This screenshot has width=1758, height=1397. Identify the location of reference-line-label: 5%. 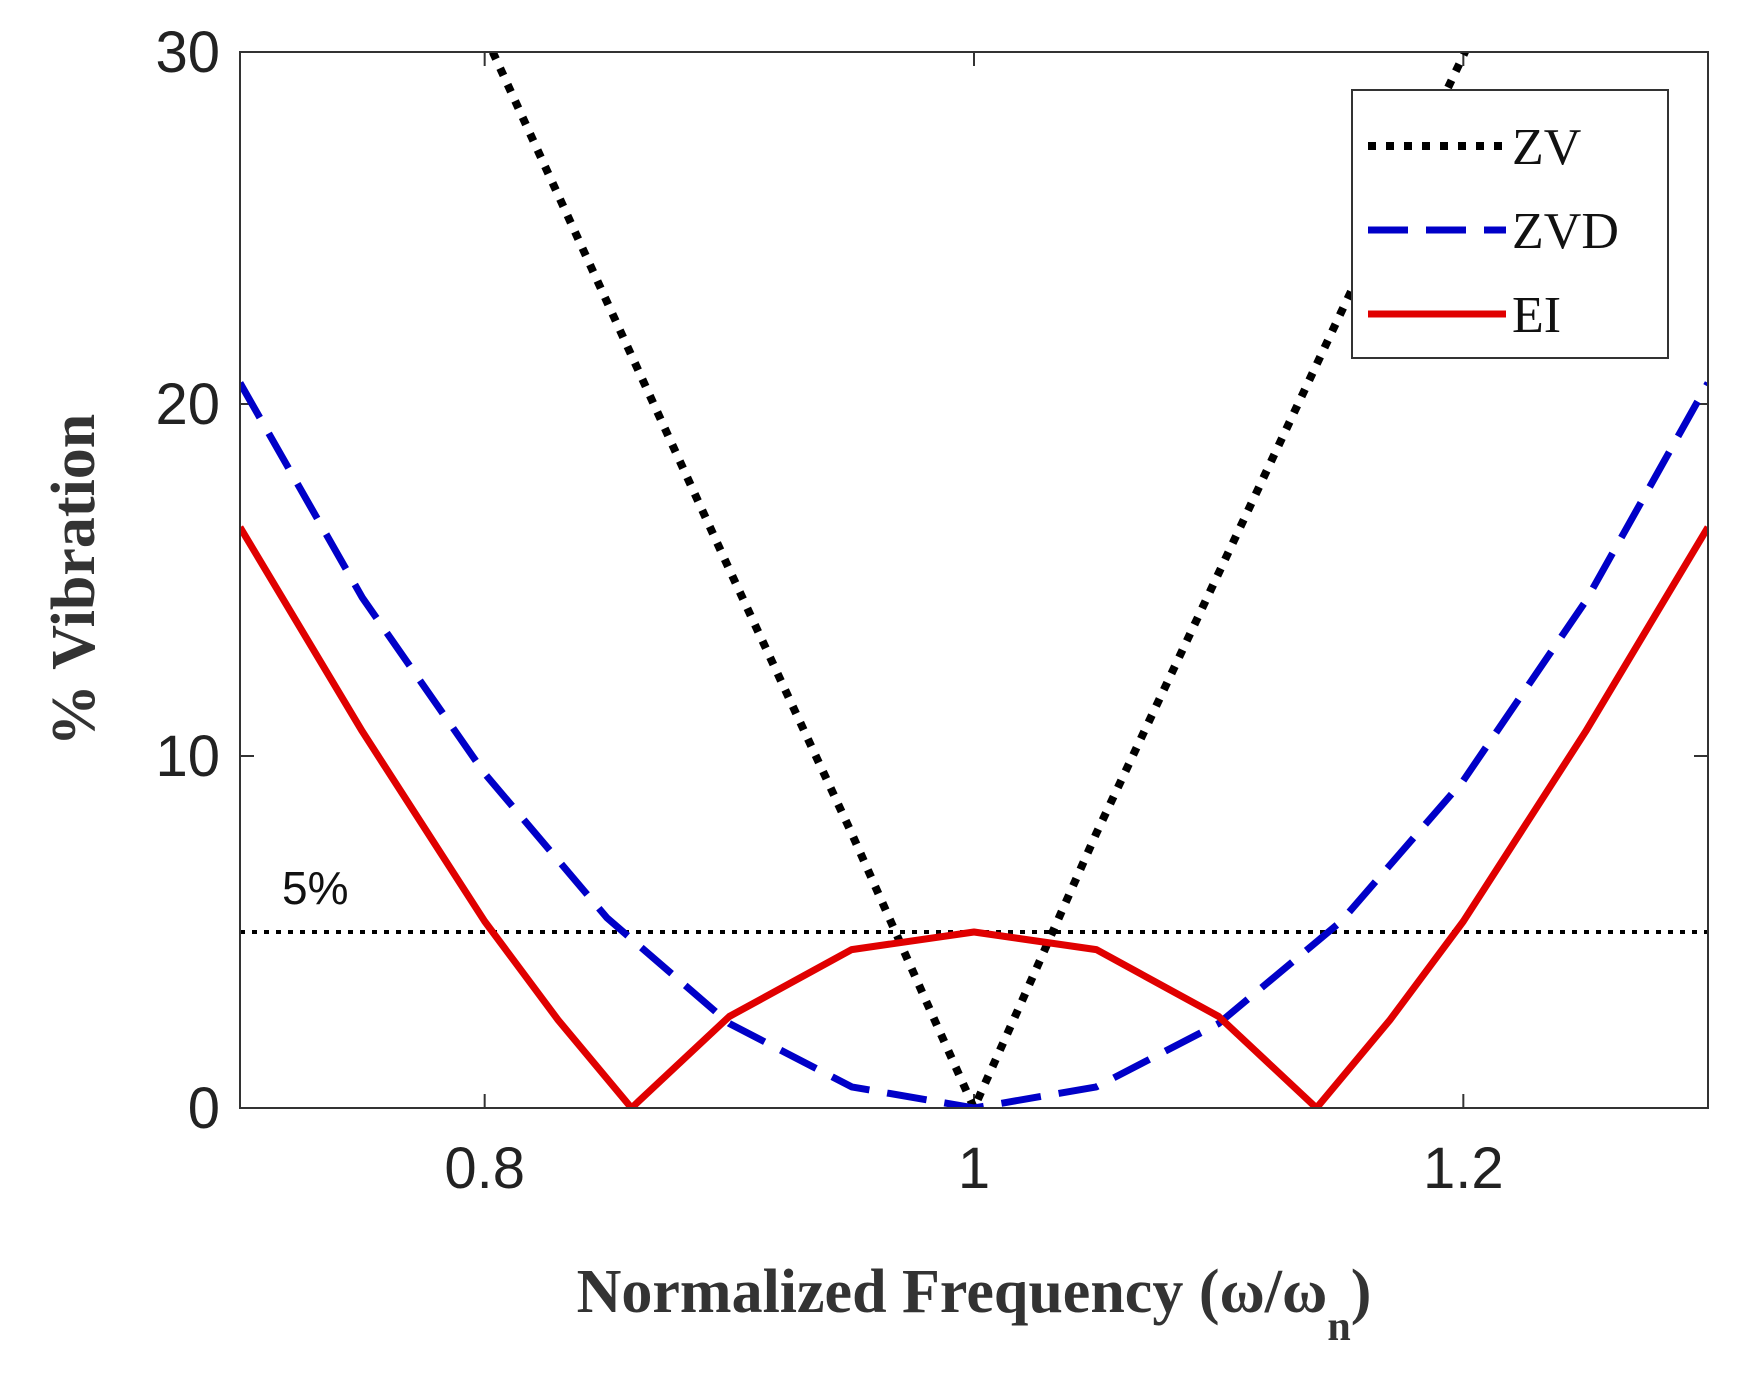
(315, 888).